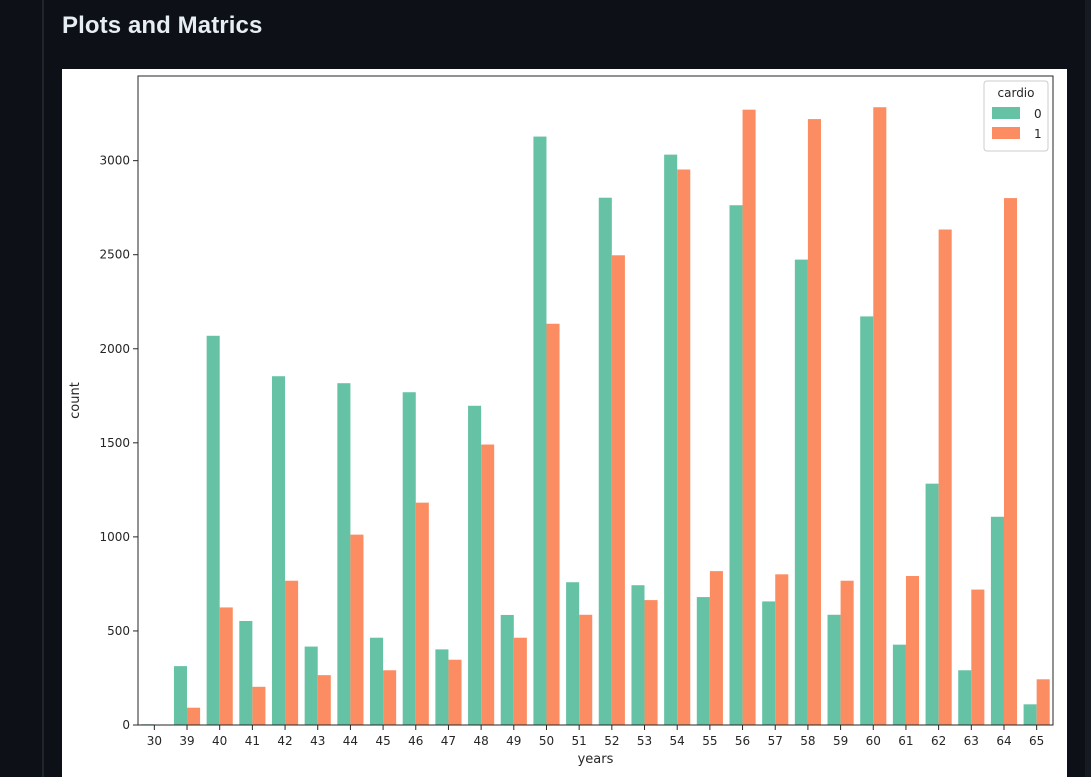 The height and width of the screenshot is (777, 1091). Describe the element at coordinates (186, 741) in the screenshot. I see `x-tick-label: 39` at that location.